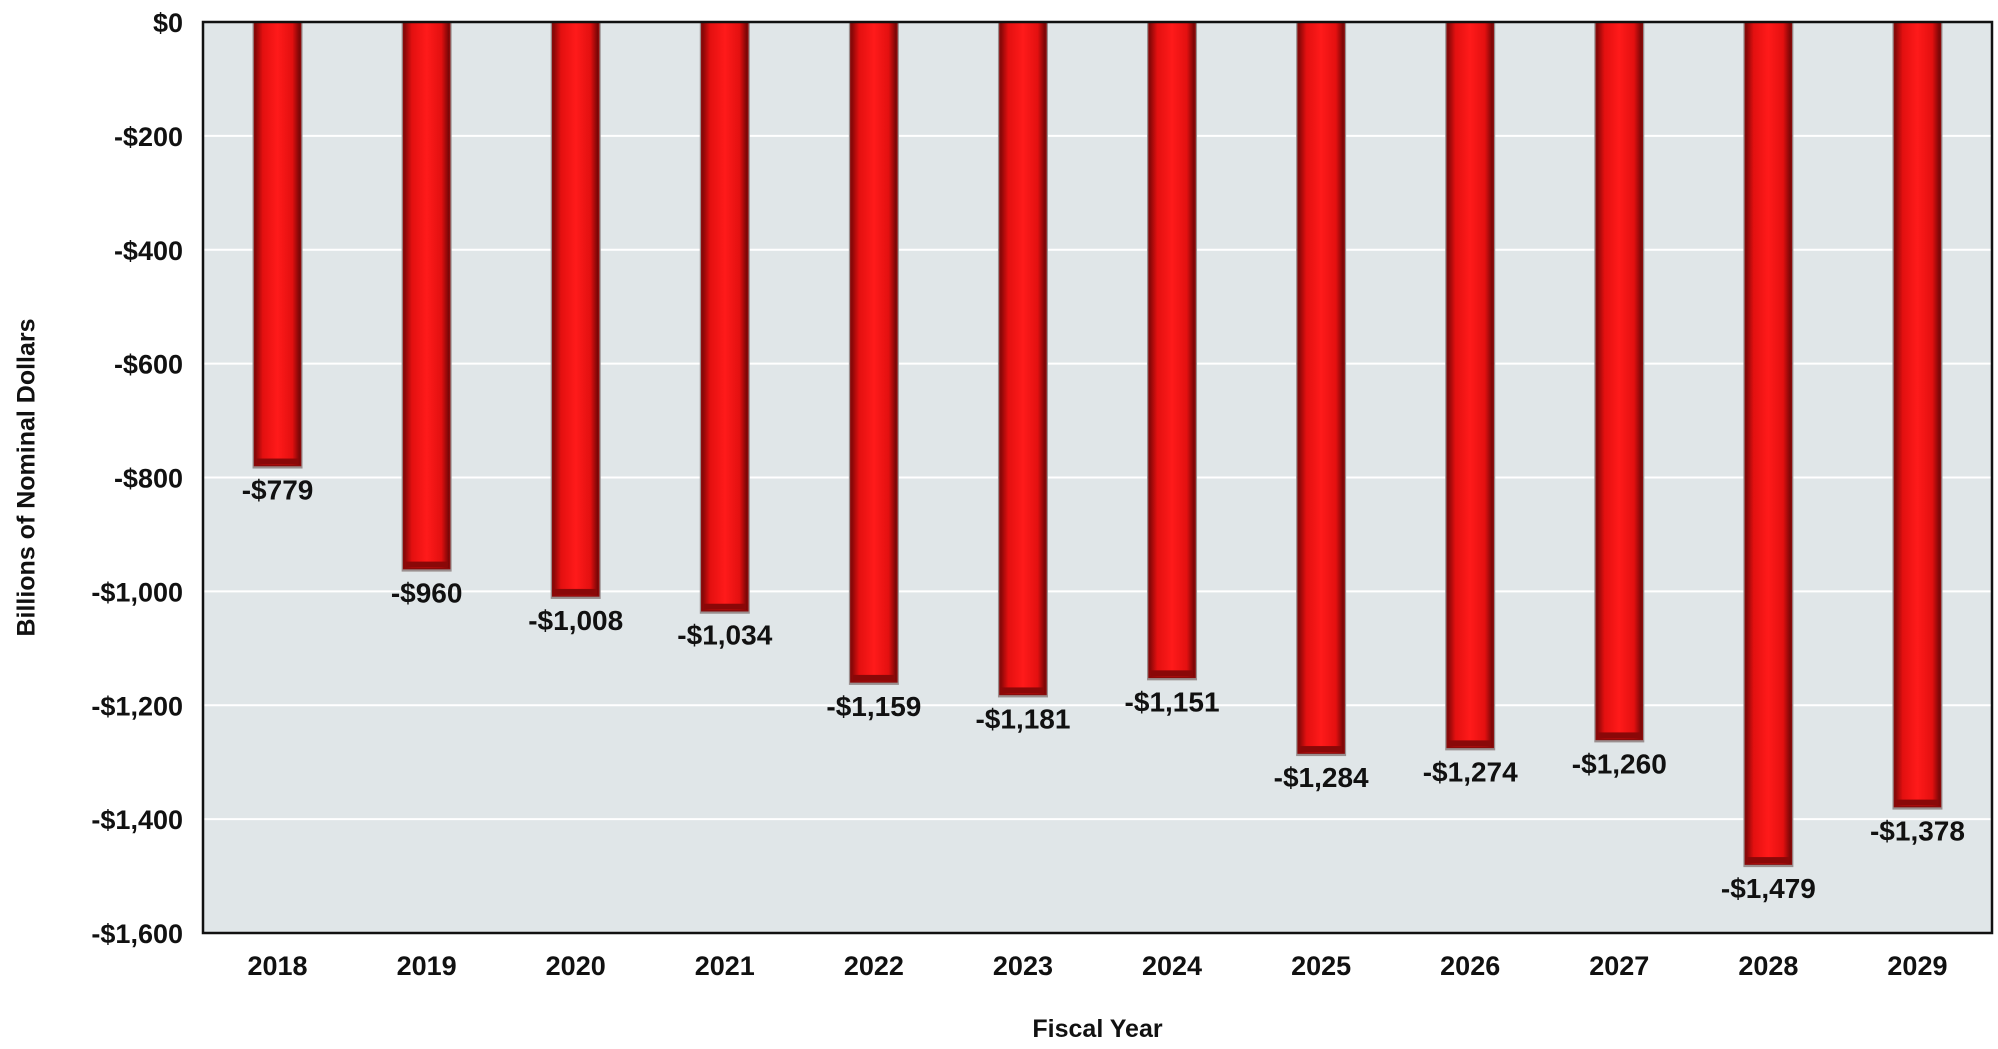  I want to click on bar-2023, so click(1022, 359).